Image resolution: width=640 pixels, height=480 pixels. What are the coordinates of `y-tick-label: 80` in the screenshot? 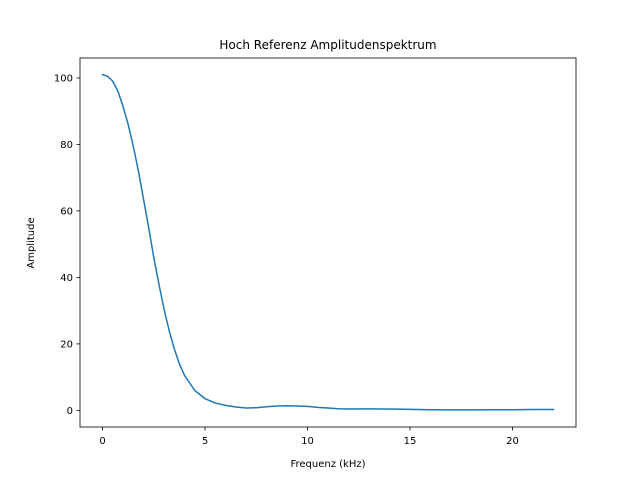 It's located at (66, 145).